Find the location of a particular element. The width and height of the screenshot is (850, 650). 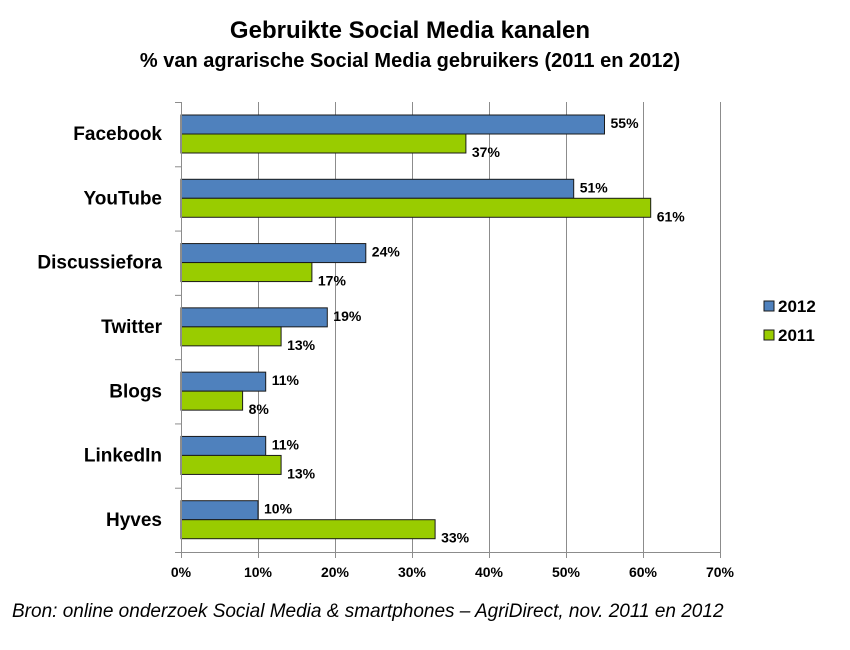

data-label-2011-discussiefora: 17% is located at coordinates (332, 281).